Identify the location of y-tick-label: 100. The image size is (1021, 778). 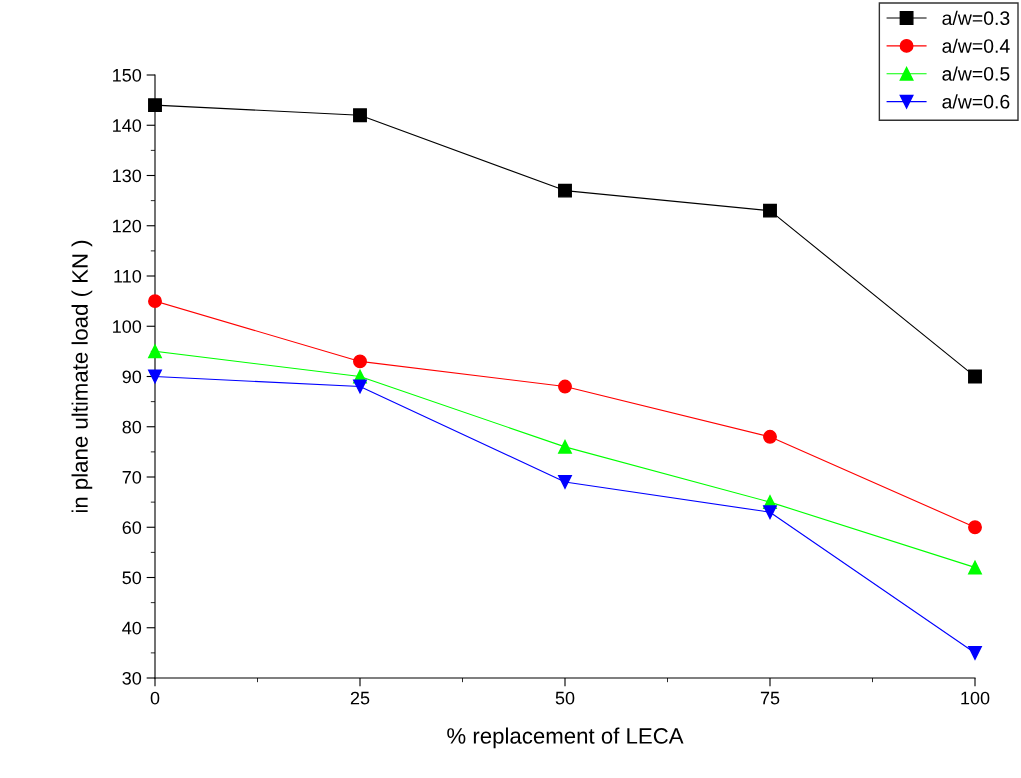
(127, 326).